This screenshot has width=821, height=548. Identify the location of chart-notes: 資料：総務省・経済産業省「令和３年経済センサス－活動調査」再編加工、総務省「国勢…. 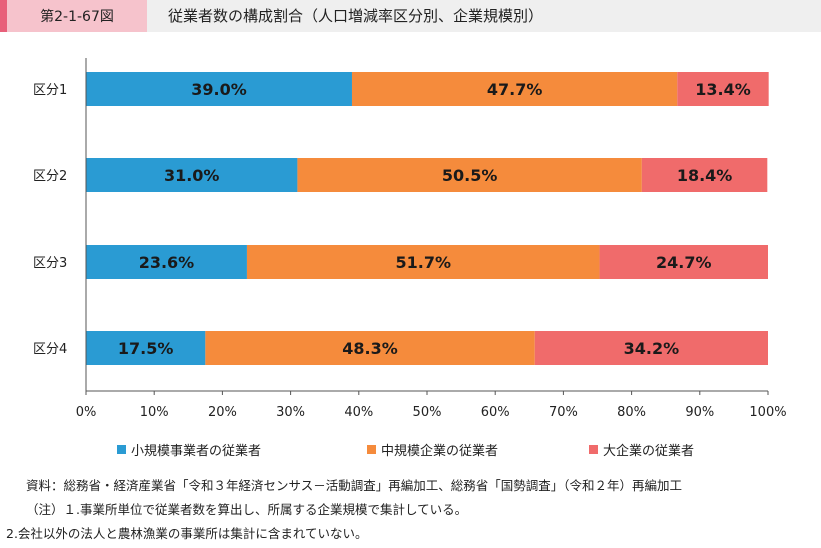
(411, 510).